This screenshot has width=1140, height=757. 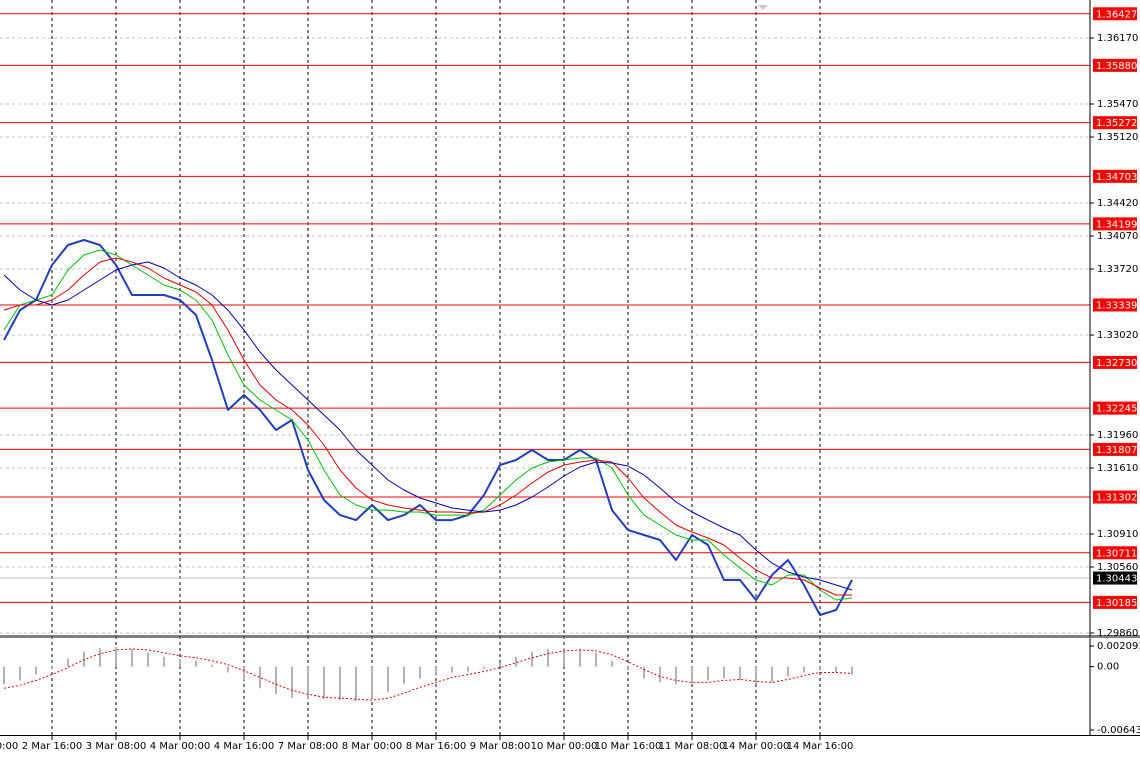 What do you see at coordinates (372, 746) in the screenshot?
I see `x-tick-label: 8 Mar 00:00` at bounding box center [372, 746].